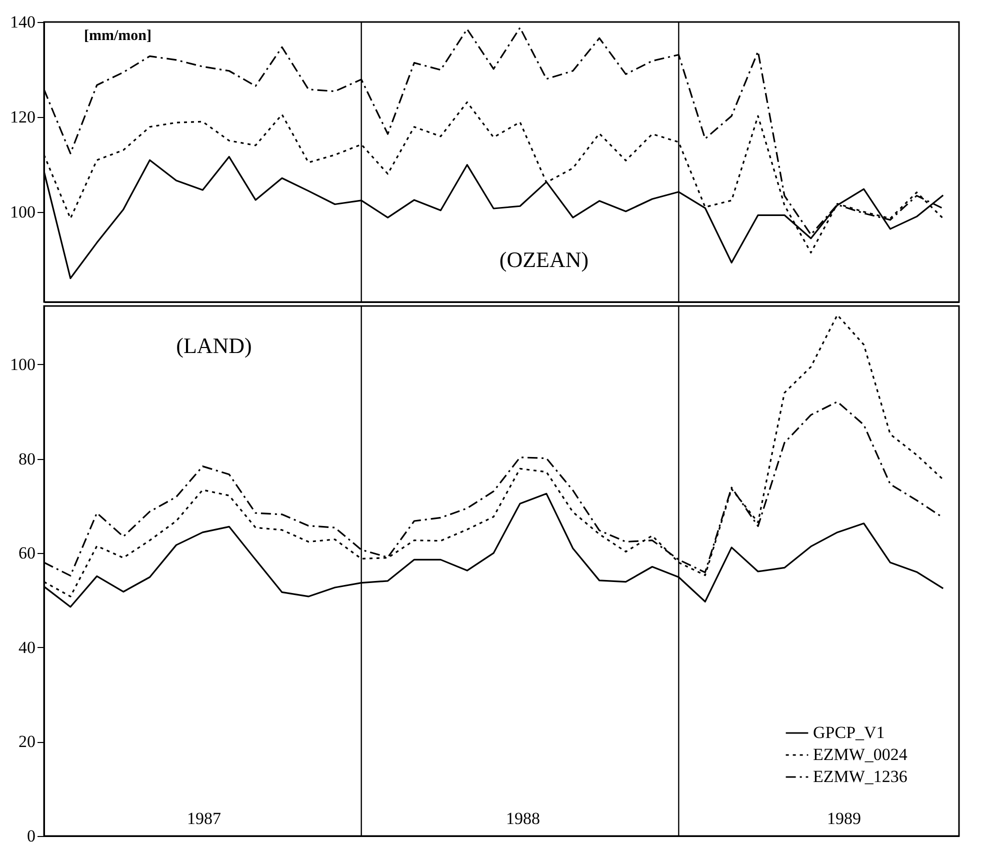 This screenshot has height=864, width=988. What do you see at coordinates (23, 22) in the screenshot?
I see `y-tick-label: 140` at bounding box center [23, 22].